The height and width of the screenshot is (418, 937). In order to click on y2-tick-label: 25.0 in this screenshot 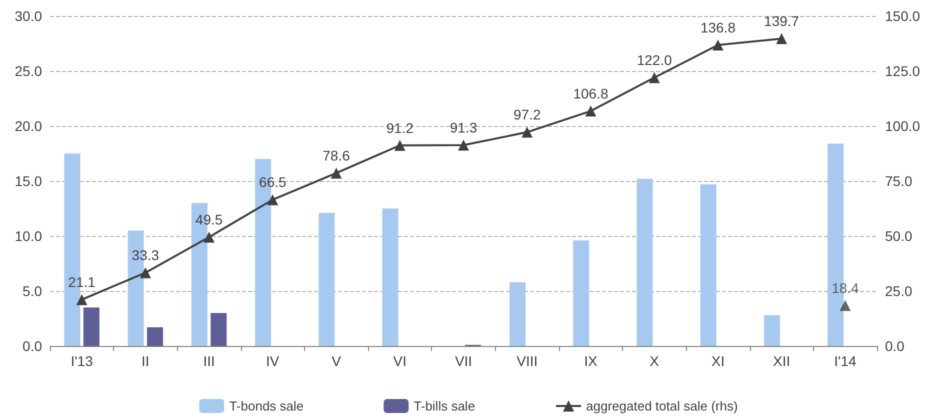, I will do `click(898, 291)`.